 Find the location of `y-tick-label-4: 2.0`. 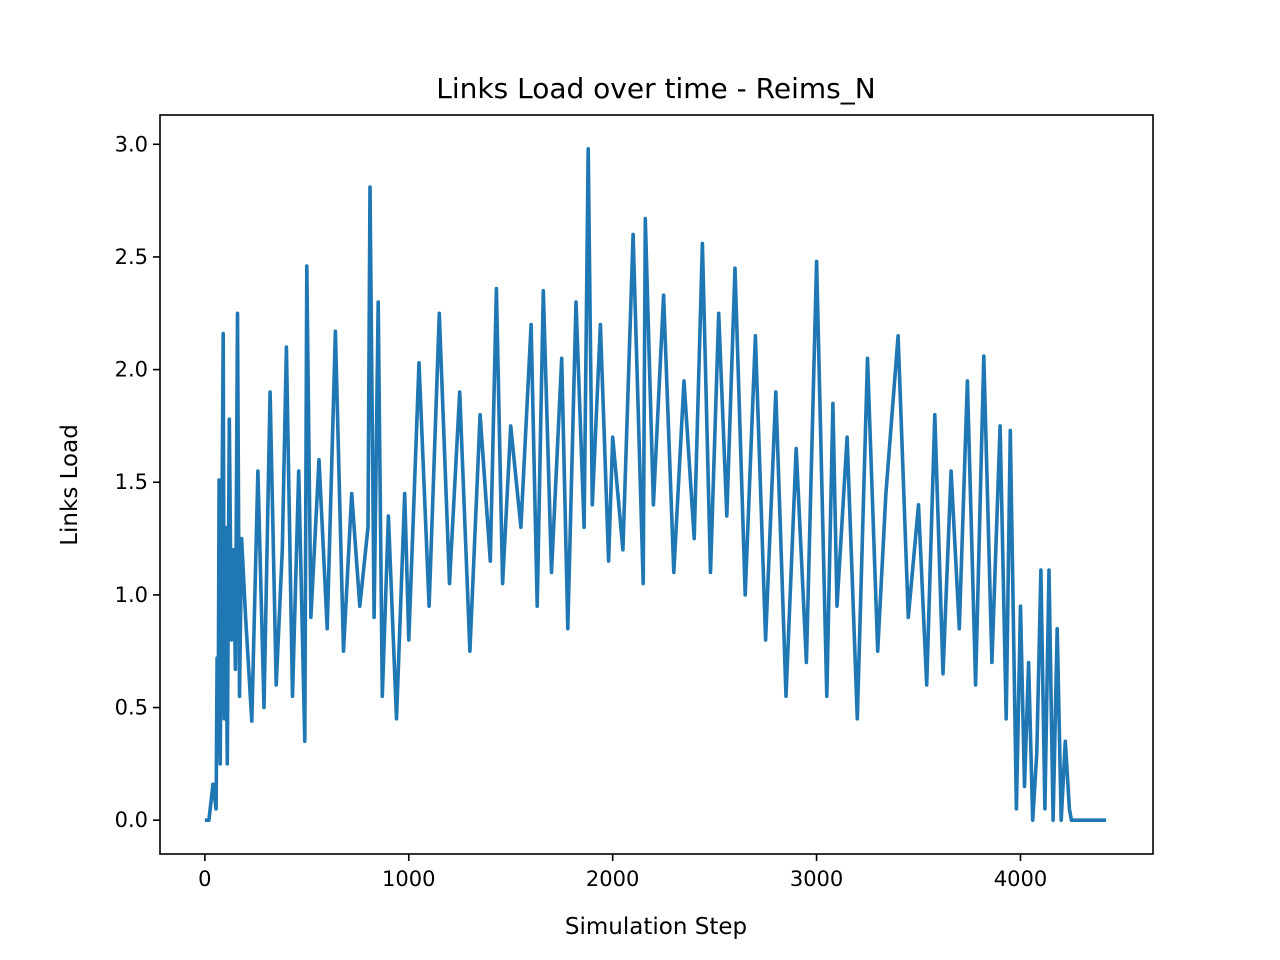

y-tick-label-4: 2.0 is located at coordinates (131, 370).